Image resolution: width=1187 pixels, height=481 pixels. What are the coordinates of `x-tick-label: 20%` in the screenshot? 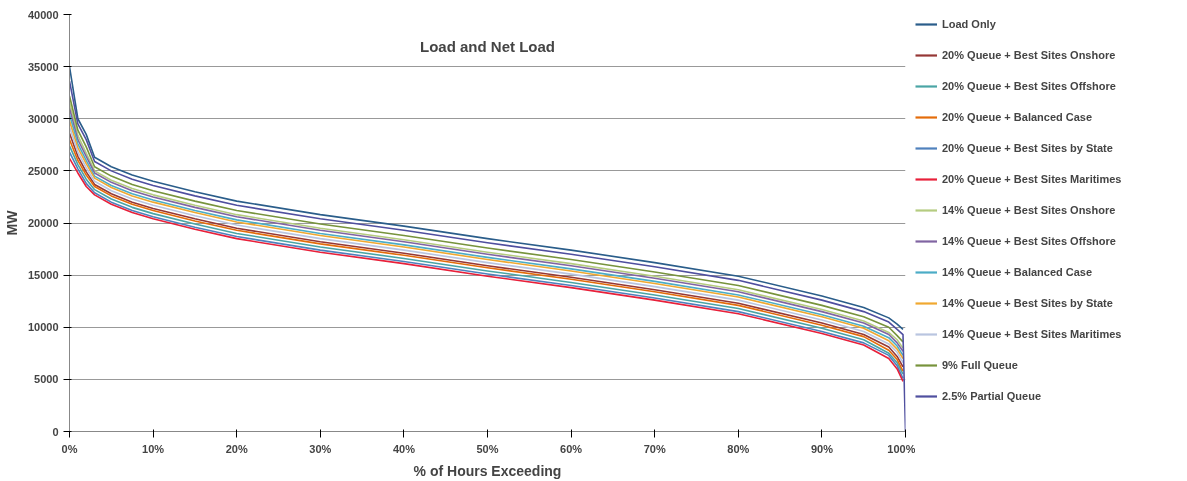 It's located at (236, 448).